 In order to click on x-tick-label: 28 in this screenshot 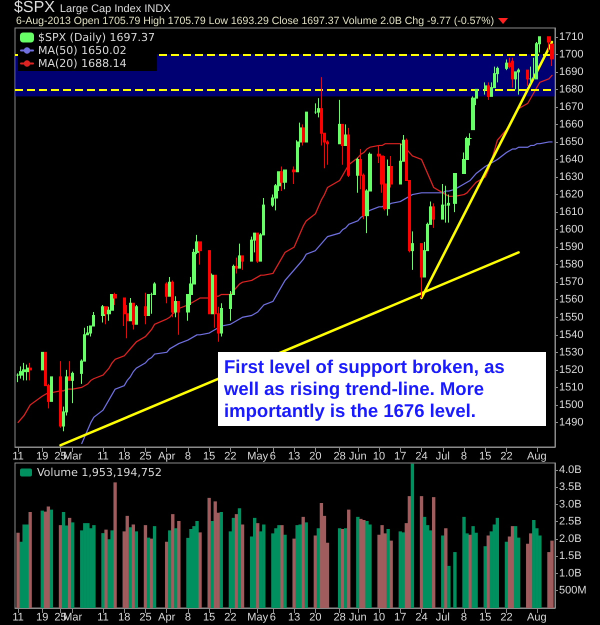, I will do `click(339, 618)`.